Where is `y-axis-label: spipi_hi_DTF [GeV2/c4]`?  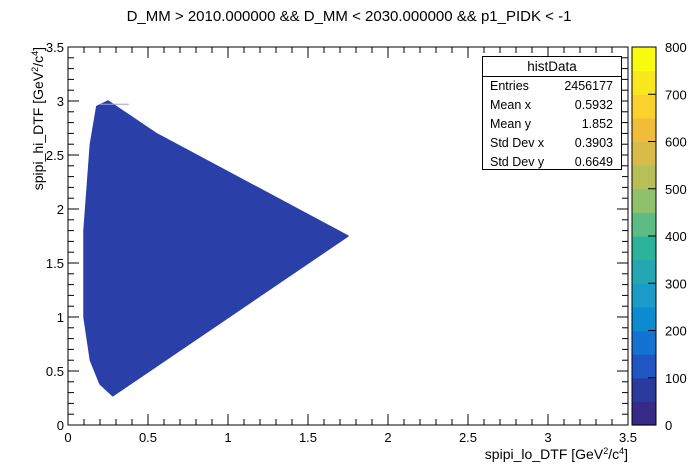 y-axis-label: spipi_hi_DTF [GeV2/c4] is located at coordinates (38, 118).